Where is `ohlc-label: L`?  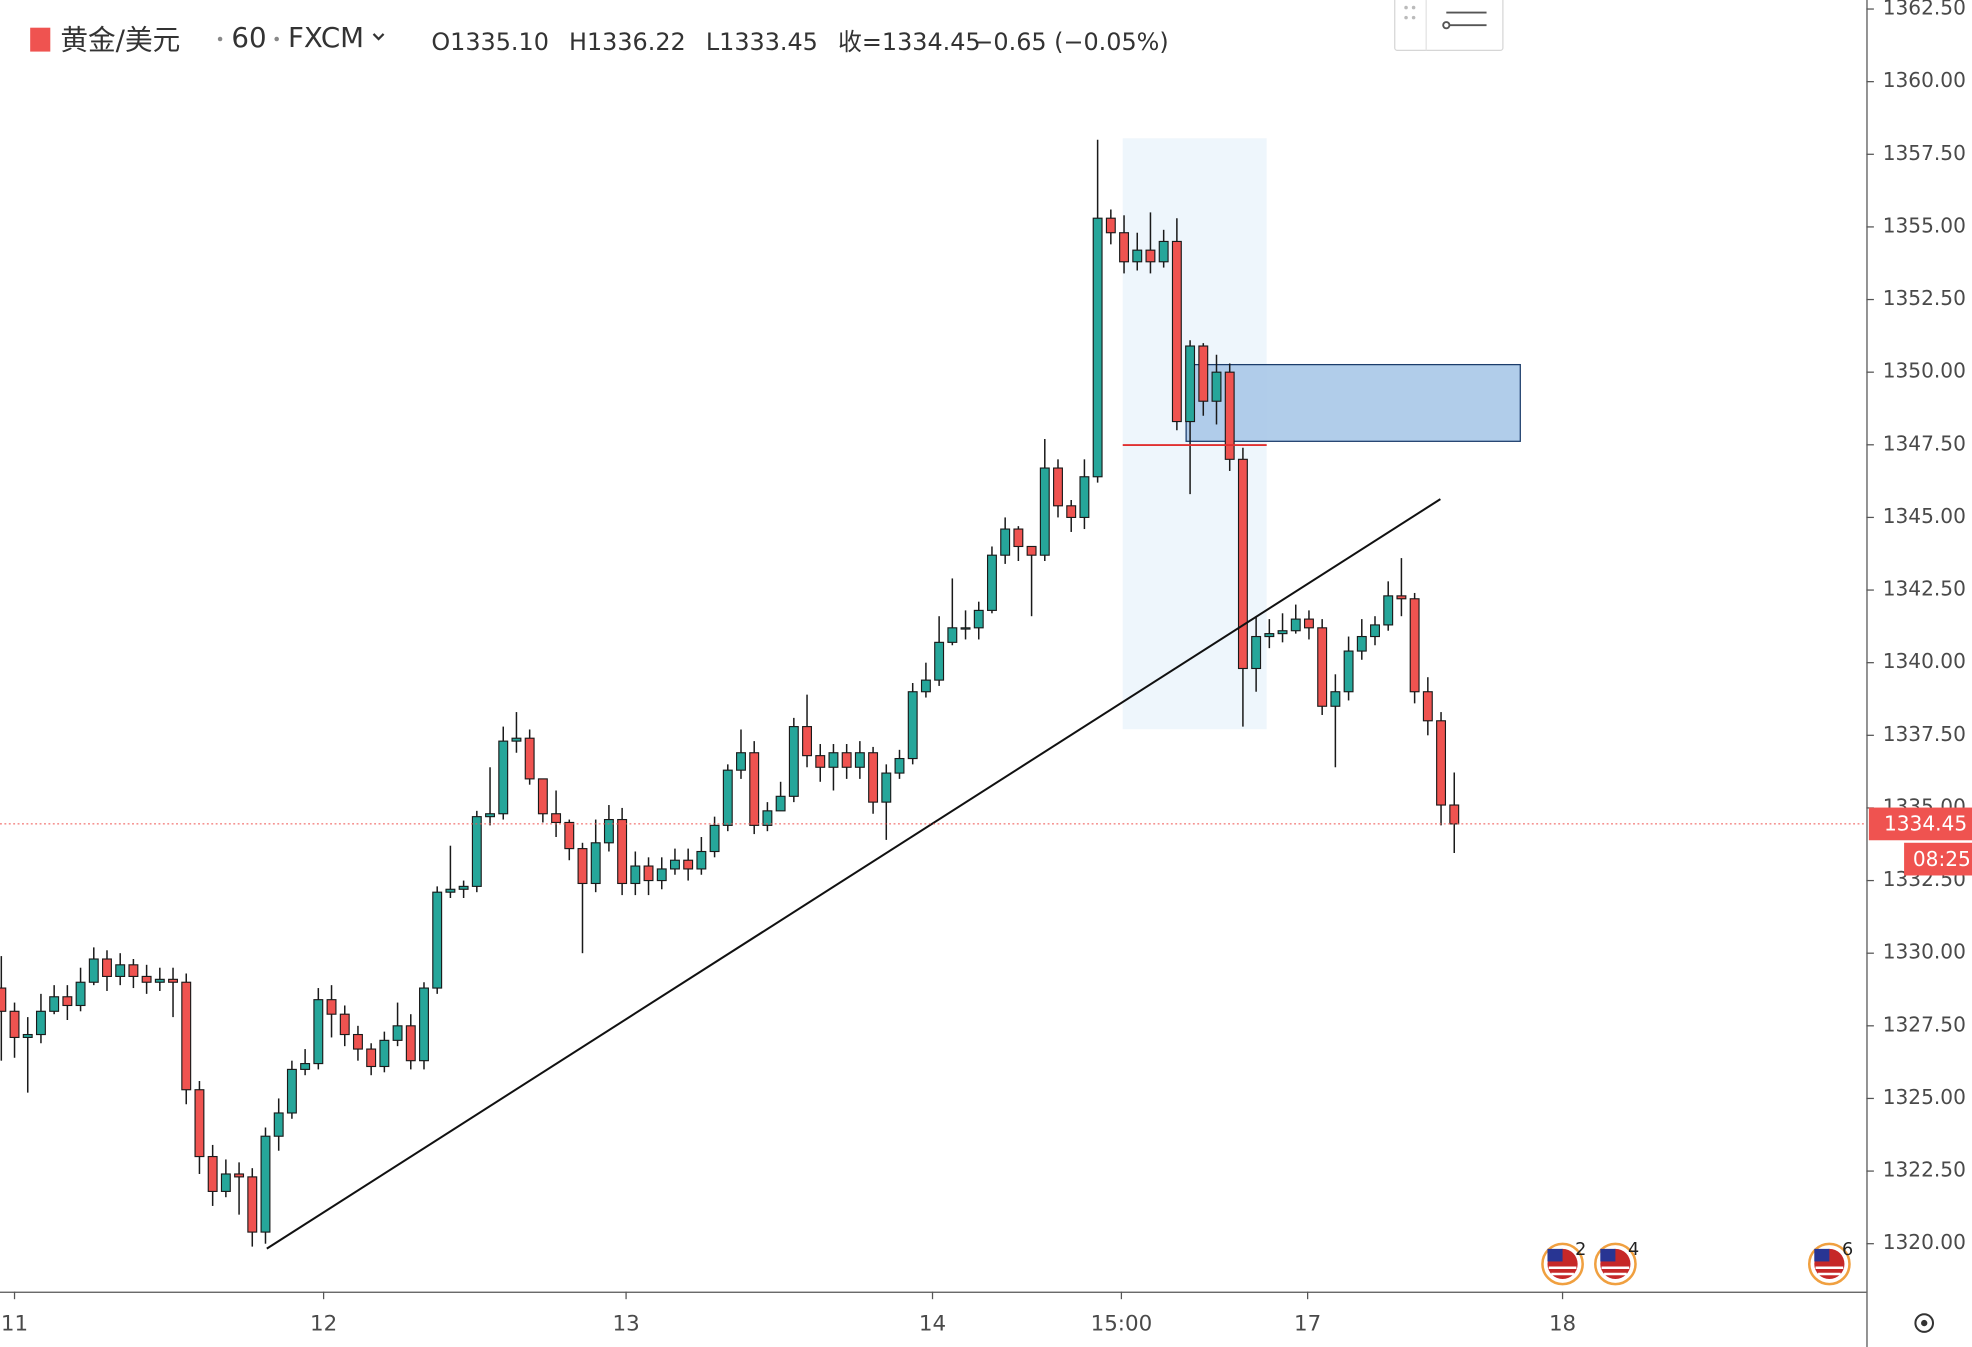 ohlc-label: L is located at coordinates (713, 42).